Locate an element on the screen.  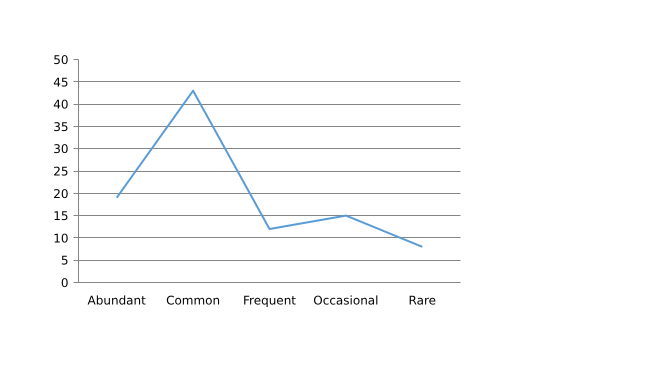
y-tick-label: 25 is located at coordinates (61, 171).